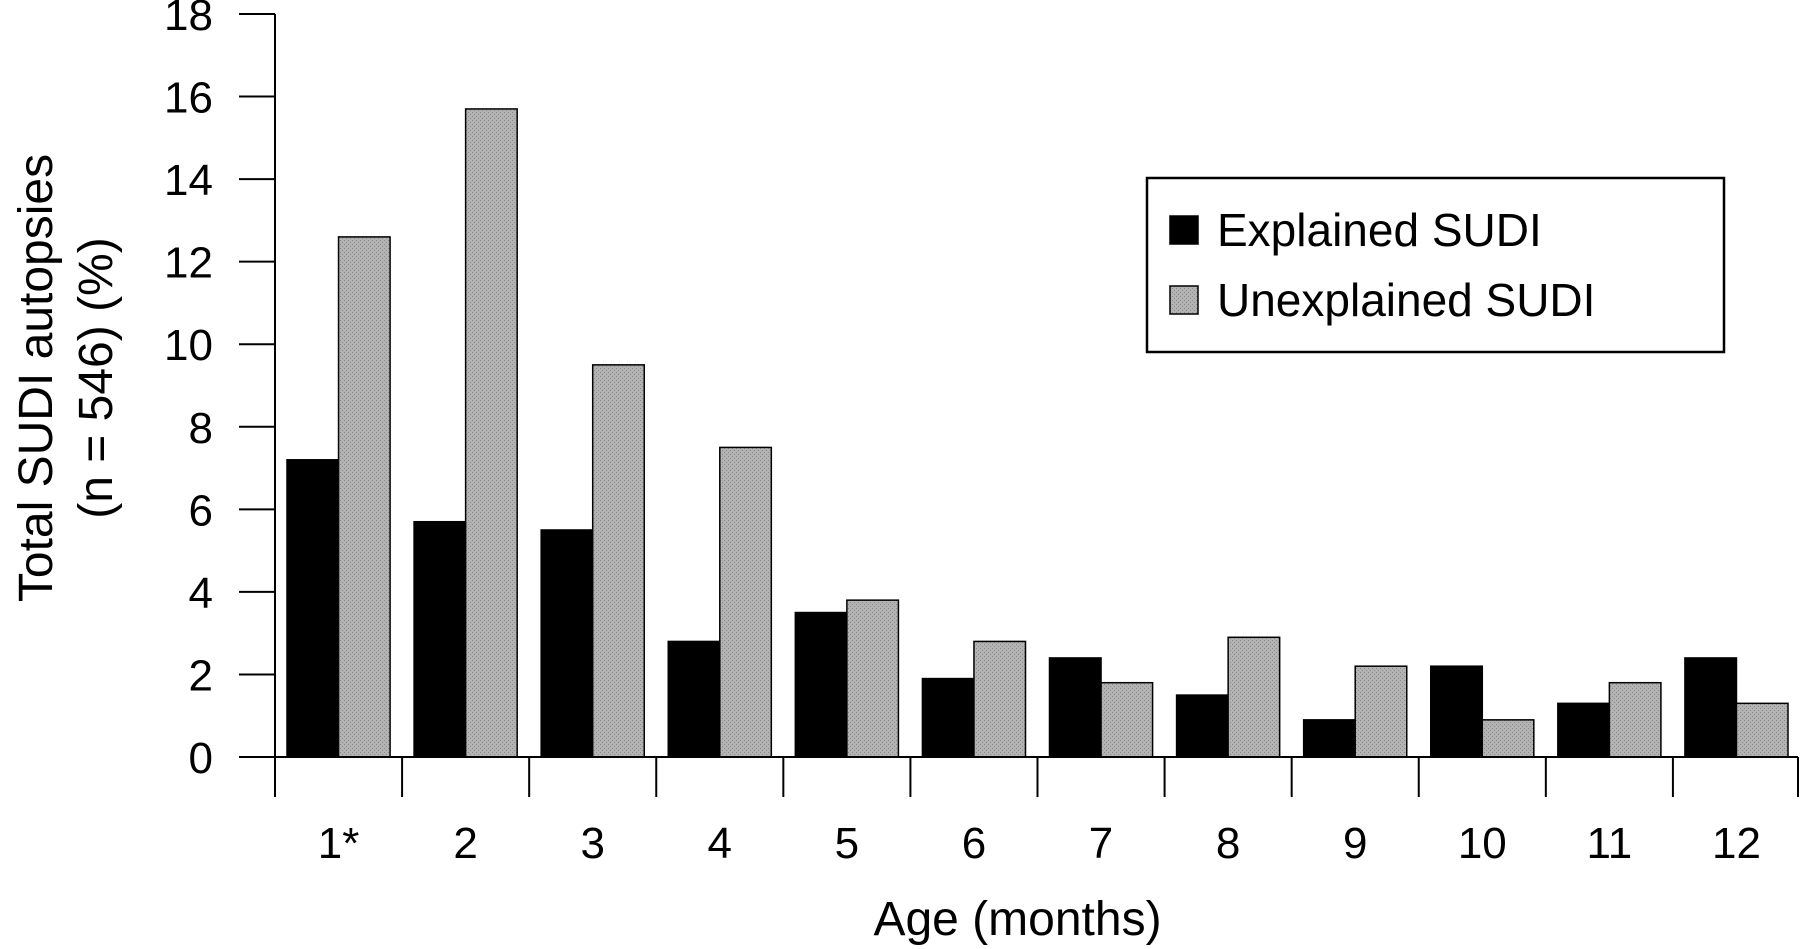 This screenshot has height=949, width=1800. What do you see at coordinates (96, 377) in the screenshot?
I see `y-axis-title-line-2: (n = 546) (%)` at bounding box center [96, 377].